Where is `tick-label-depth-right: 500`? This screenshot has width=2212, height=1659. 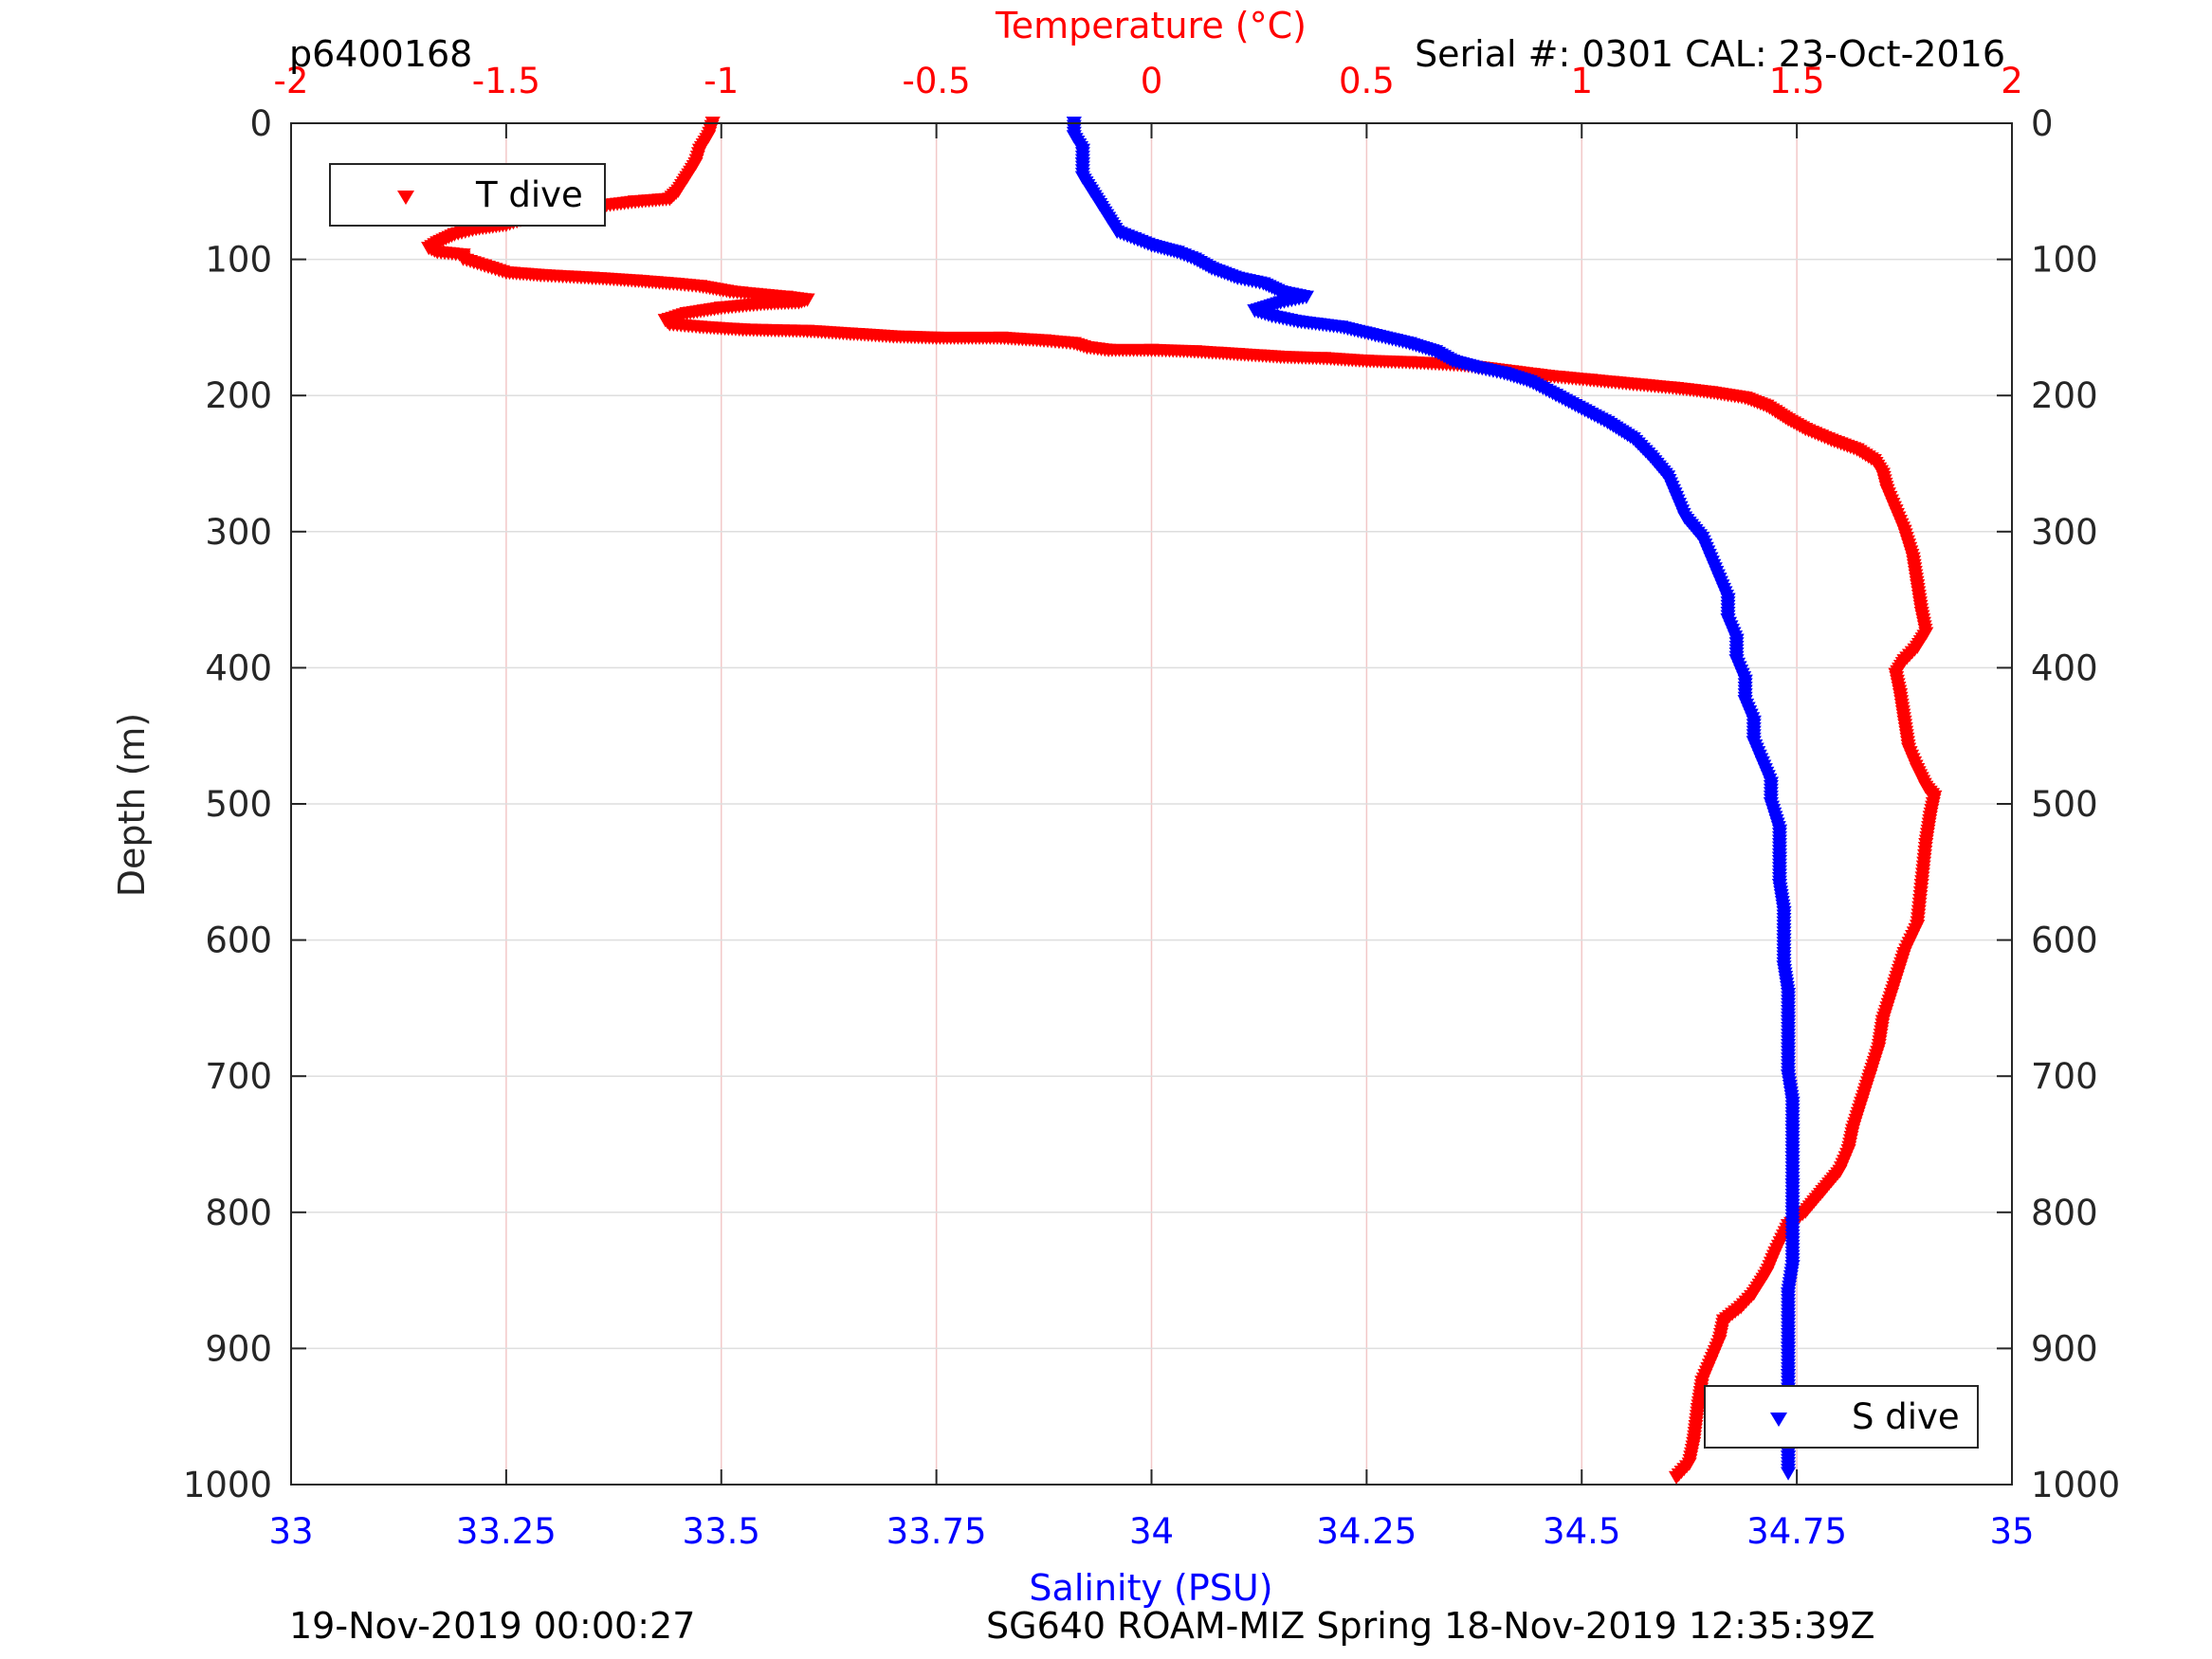 tick-label-depth-right: 500 is located at coordinates (2064, 804).